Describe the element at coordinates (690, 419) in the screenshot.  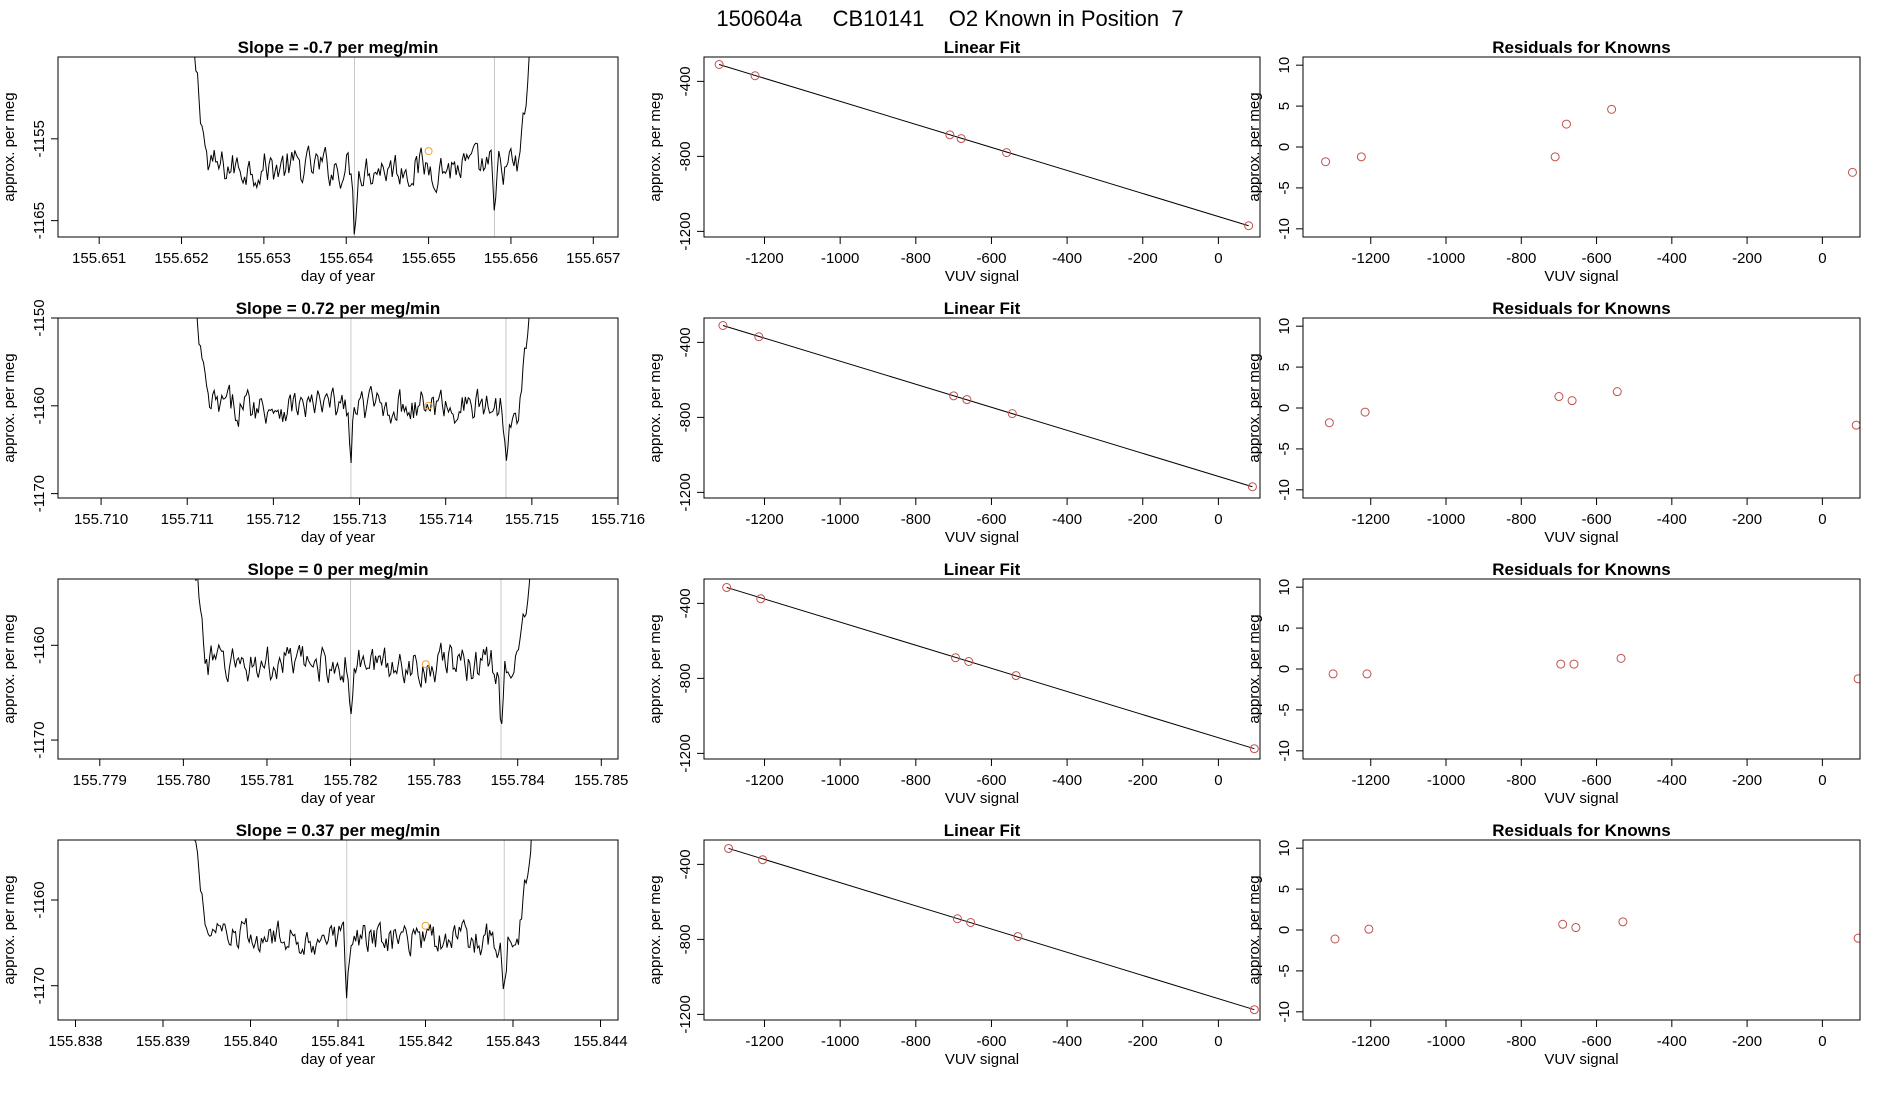
I see `y-axis: -400 -800 -1200` at that location.